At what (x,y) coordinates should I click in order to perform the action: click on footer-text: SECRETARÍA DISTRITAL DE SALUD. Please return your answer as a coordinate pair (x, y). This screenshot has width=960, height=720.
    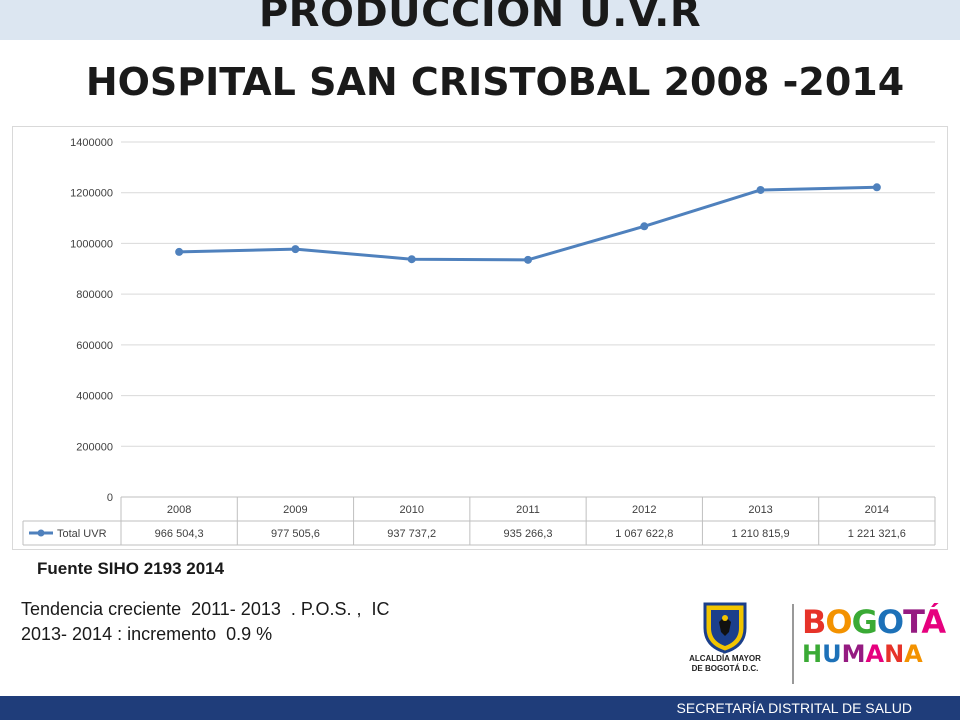
    Looking at the image, I should click on (794, 708).